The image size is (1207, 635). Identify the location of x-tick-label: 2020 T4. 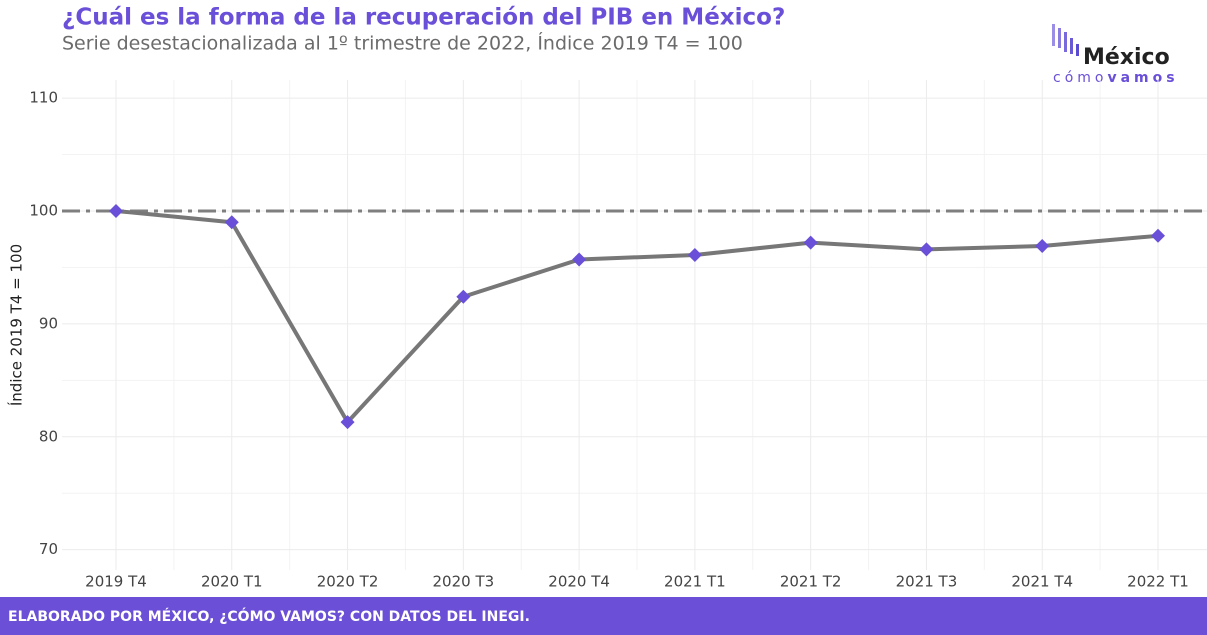
(579, 582).